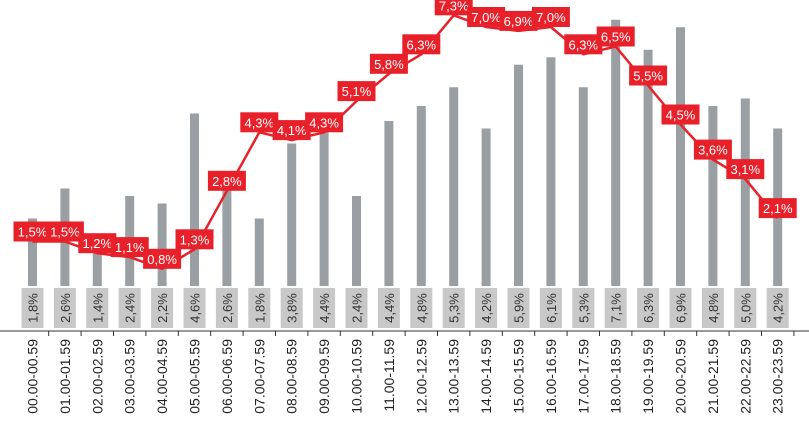 This screenshot has height=427, width=809. What do you see at coordinates (65, 376) in the screenshot?
I see `x-tick-label: 01.00-01.59` at bounding box center [65, 376].